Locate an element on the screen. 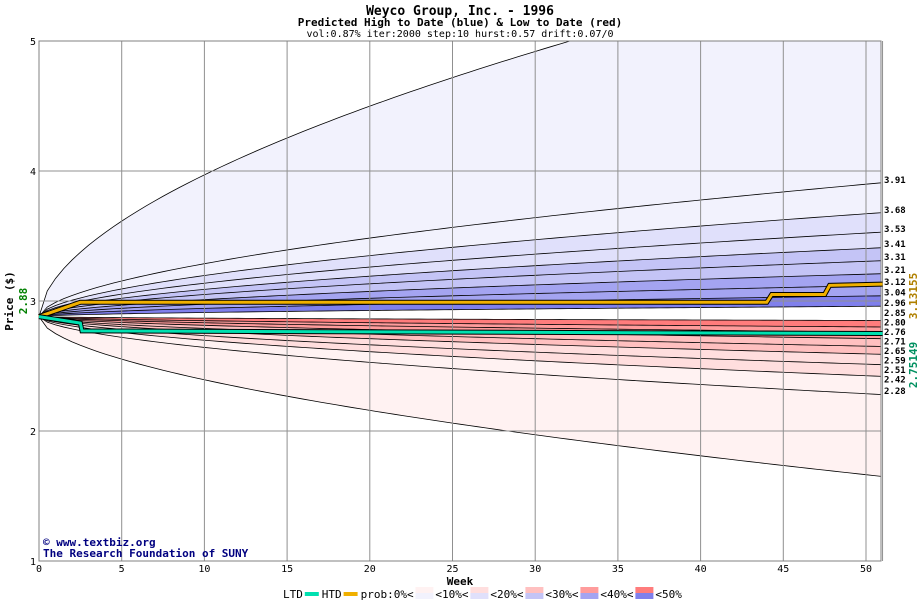 The width and height of the screenshot is (920, 600). quantile-end-label: 2.76 is located at coordinates (895, 333).